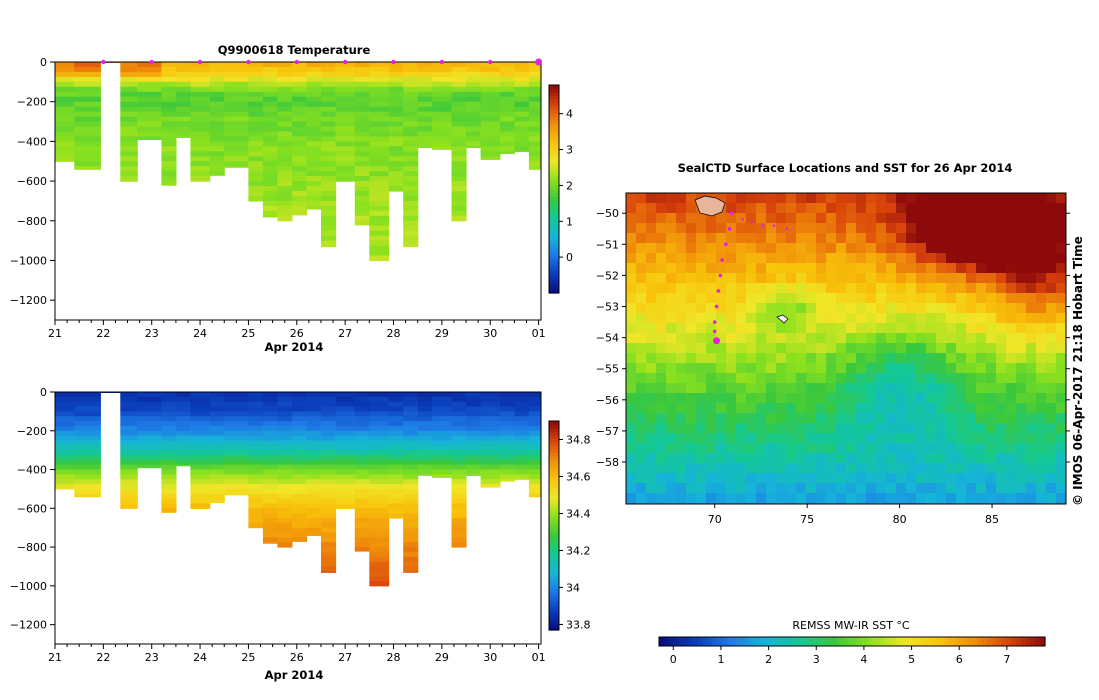 Image resolution: width=1099 pixels, height=700 pixels. What do you see at coordinates (55, 333) in the screenshot?
I see `temperature-x-tick-label: 21` at bounding box center [55, 333].